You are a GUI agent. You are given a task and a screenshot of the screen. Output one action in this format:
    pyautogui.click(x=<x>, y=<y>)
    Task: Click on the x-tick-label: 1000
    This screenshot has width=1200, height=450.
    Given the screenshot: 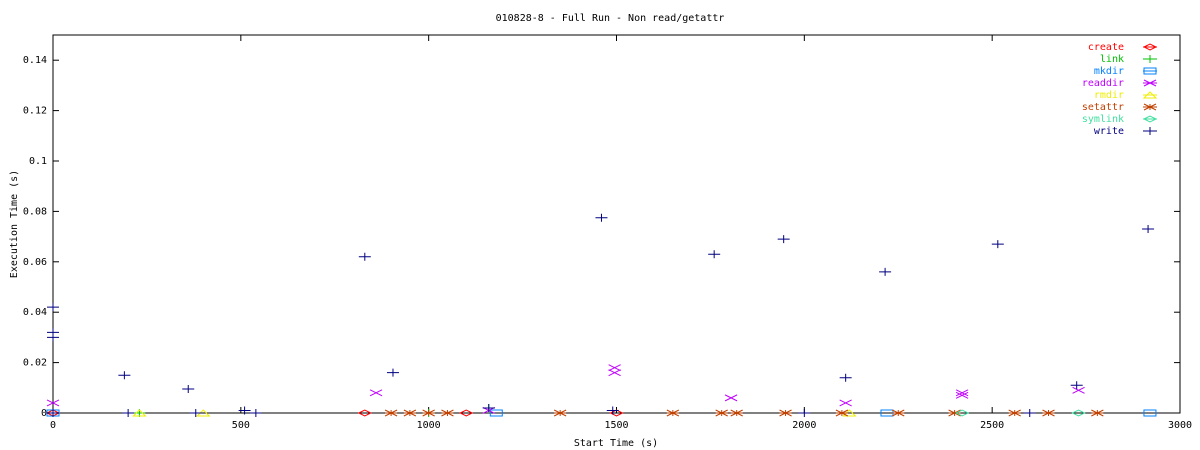 What is the action you would take?
    pyautogui.click(x=429, y=425)
    